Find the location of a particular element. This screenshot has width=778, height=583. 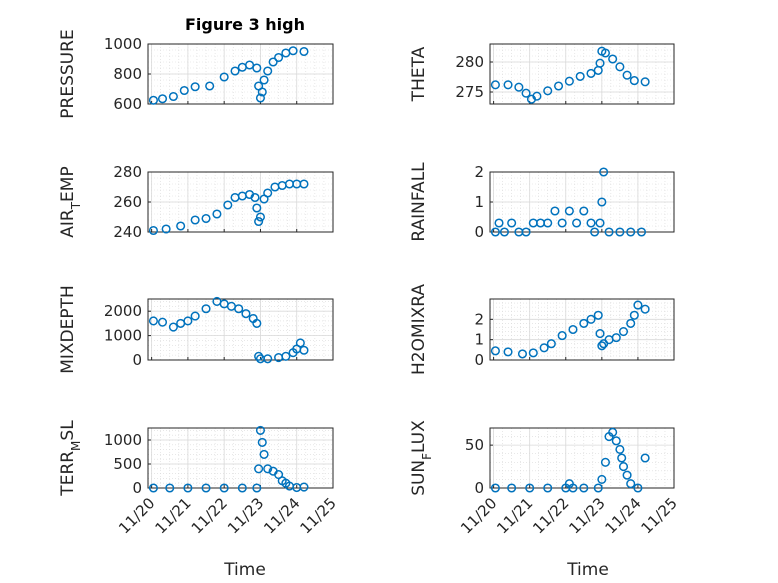

y-tick-label: 2000 is located at coordinates (123, 311).